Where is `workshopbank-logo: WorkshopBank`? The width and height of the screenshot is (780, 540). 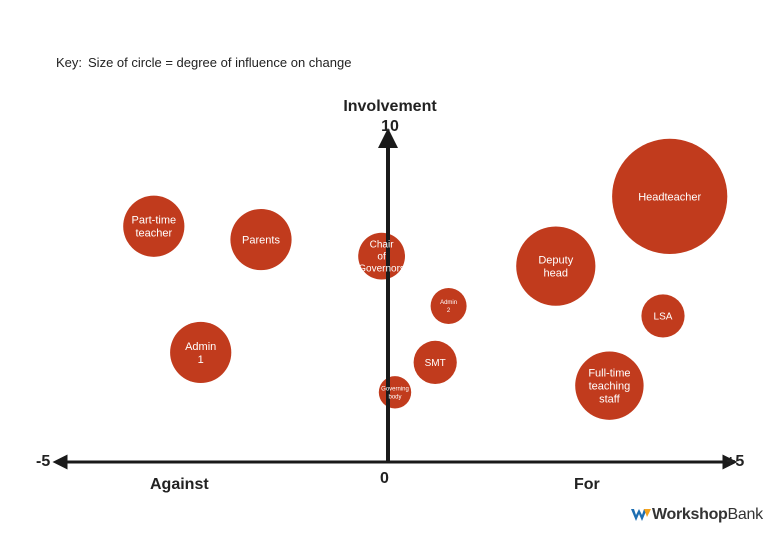 workshopbank-logo: WorkshopBank is located at coordinates (696, 515).